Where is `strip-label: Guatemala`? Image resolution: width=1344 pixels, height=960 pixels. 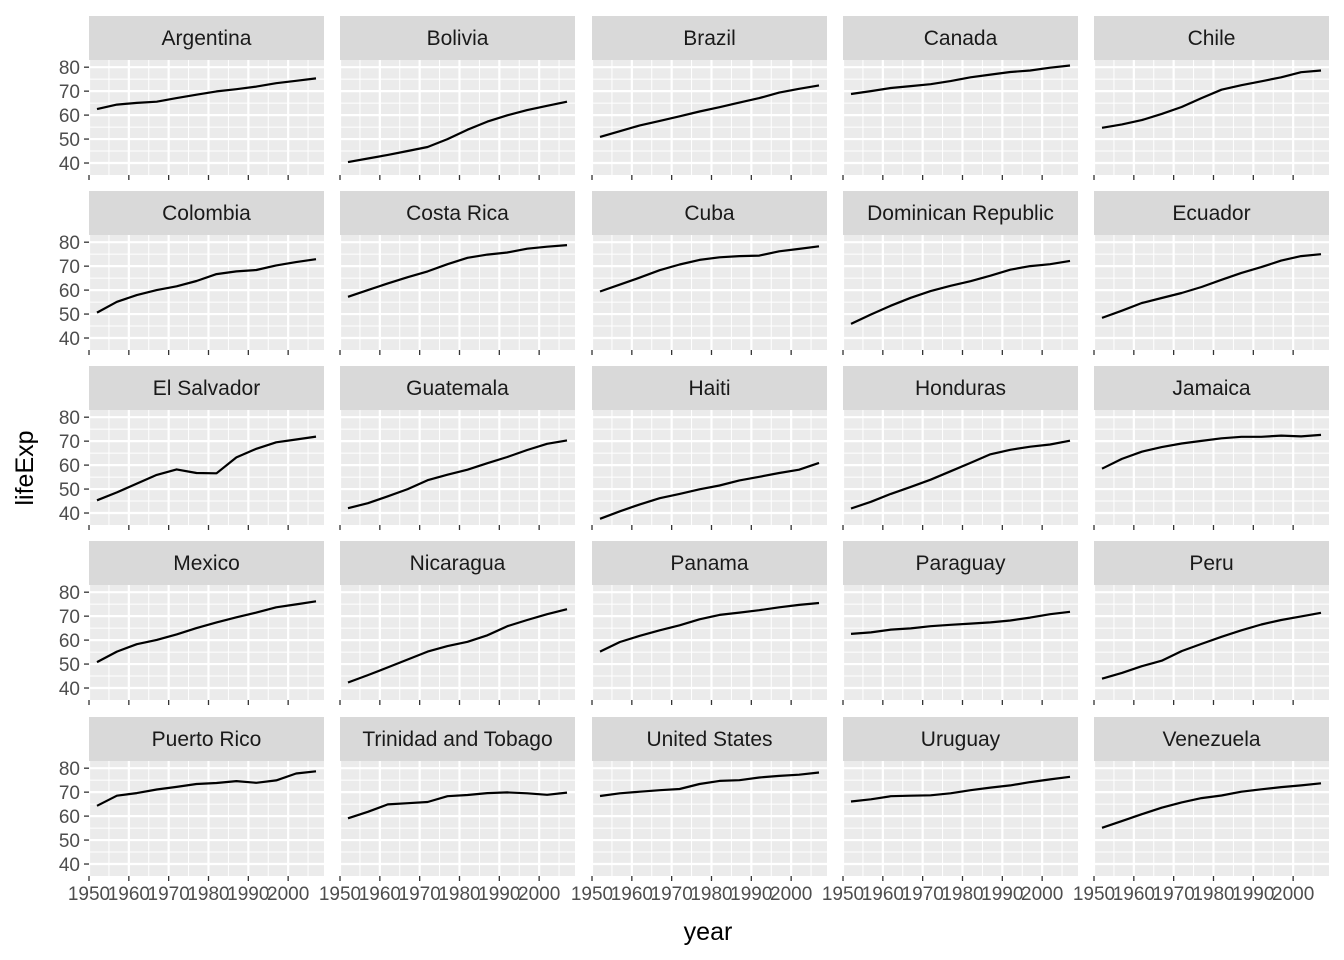 strip-label: Guatemala is located at coordinates (457, 388).